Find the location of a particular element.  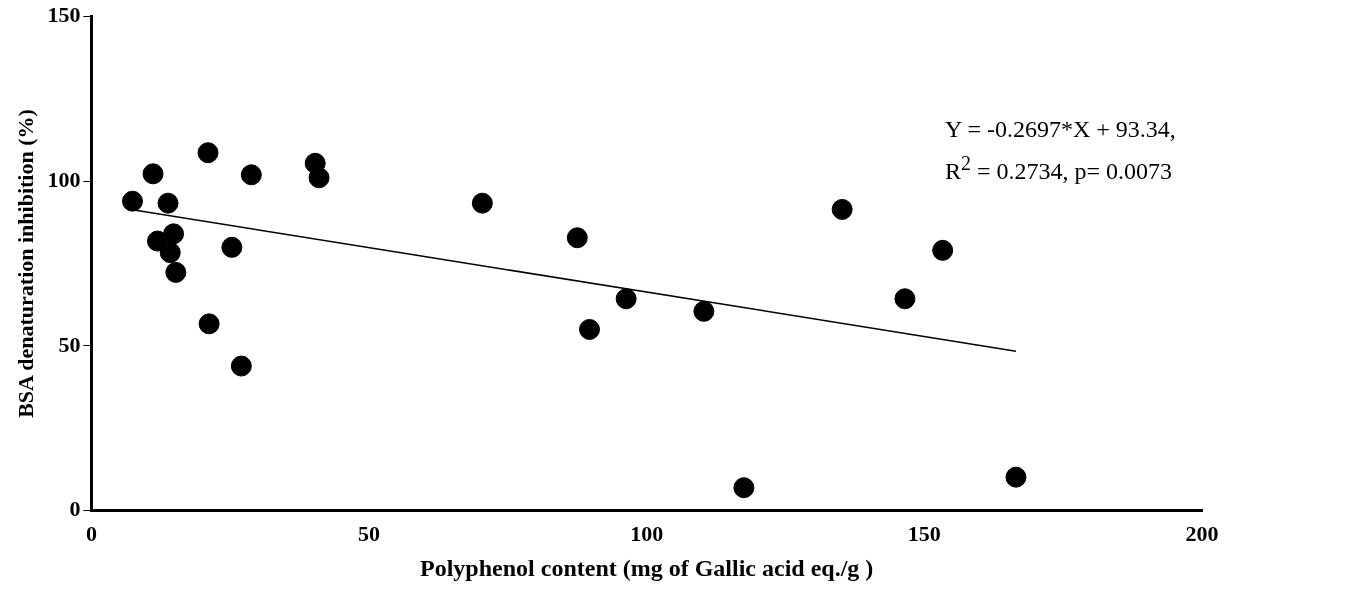

y-tick-label: 150 is located at coordinates (64, 14).